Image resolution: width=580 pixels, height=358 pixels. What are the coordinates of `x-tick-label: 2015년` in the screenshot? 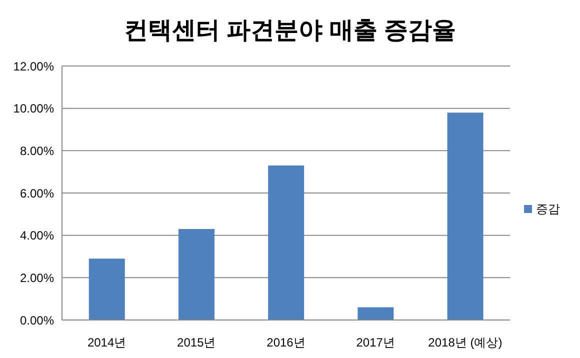 It's located at (196, 343).